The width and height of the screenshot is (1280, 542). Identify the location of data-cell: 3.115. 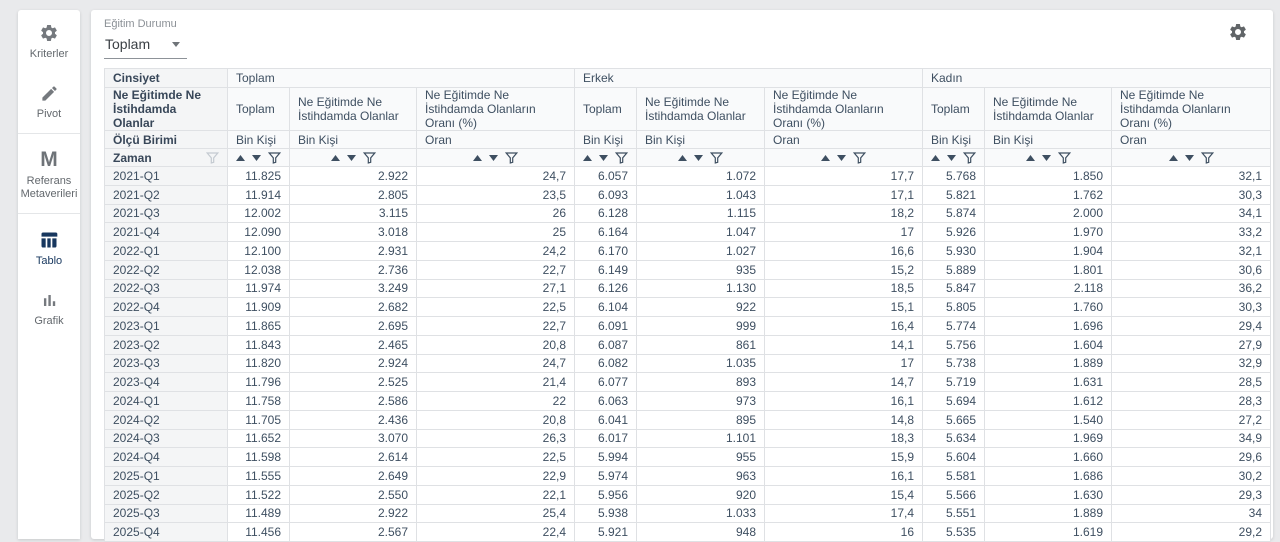
(353, 213).